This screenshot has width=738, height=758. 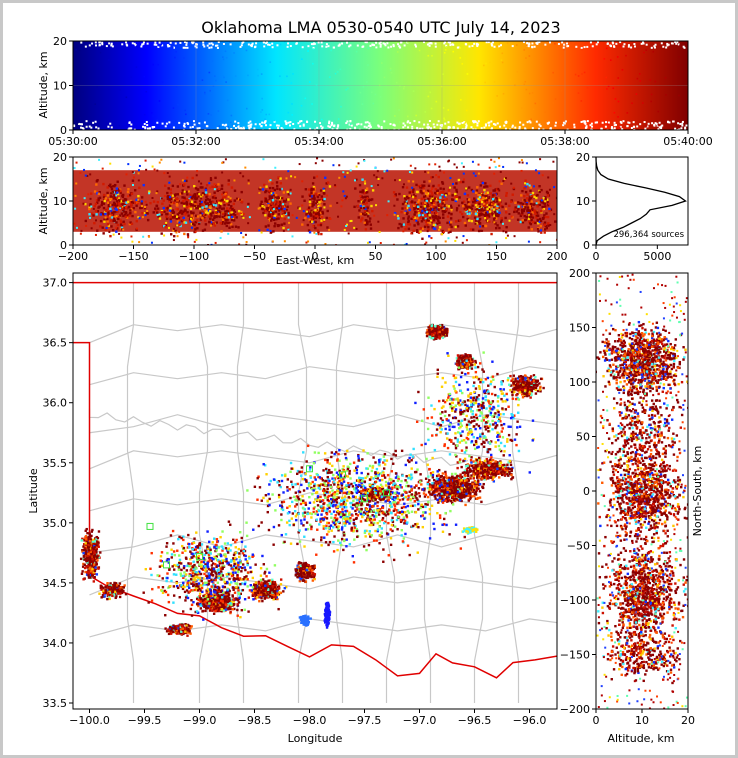 I want to click on longitude-xlabel: Longitude, so click(x=315, y=738).